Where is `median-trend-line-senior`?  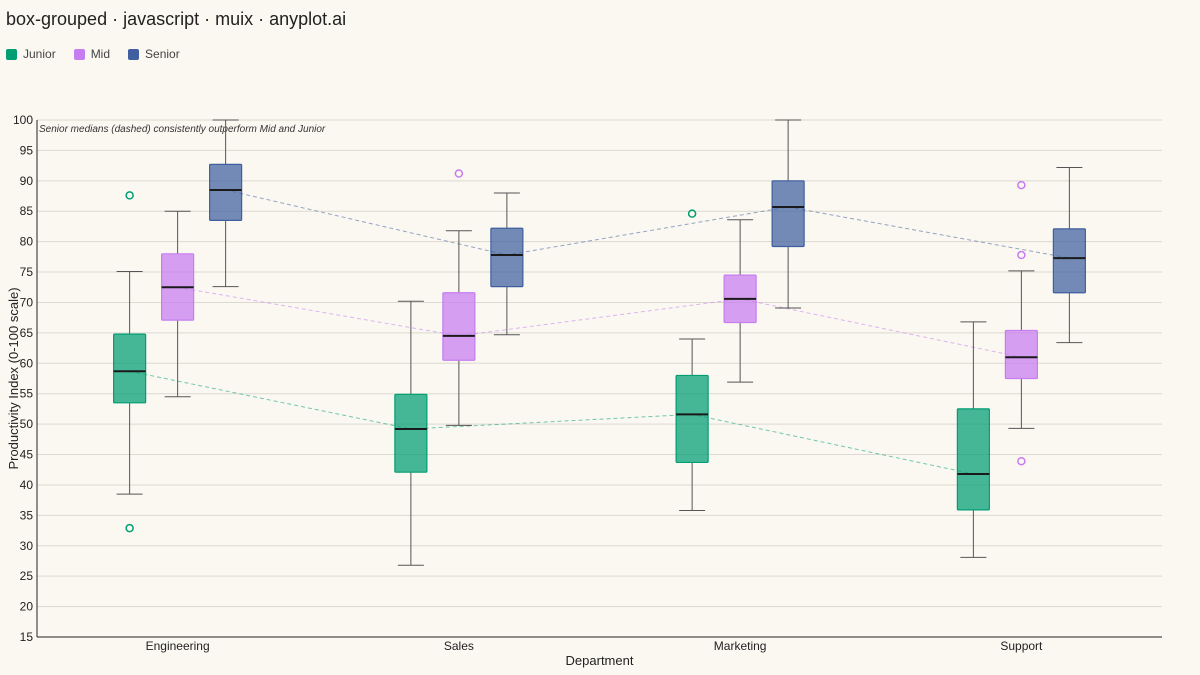
median-trend-line-senior is located at coordinates (647, 224).